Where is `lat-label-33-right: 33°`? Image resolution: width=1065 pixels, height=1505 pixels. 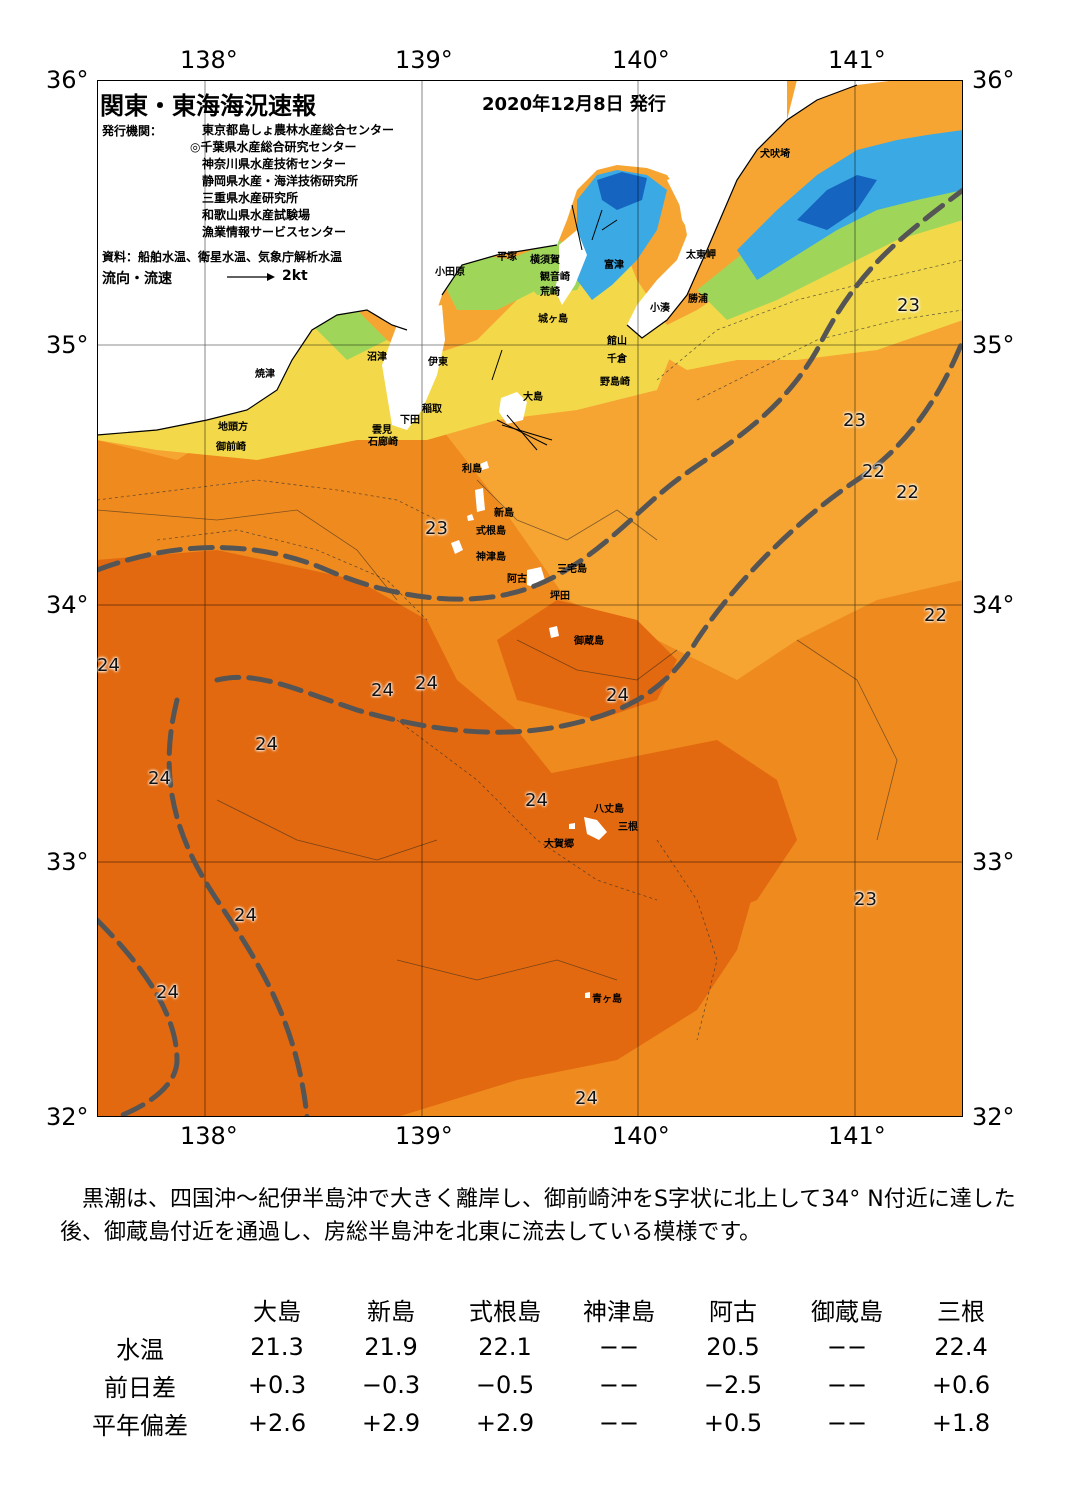
lat-label-33-right: 33° is located at coordinates (993, 862).